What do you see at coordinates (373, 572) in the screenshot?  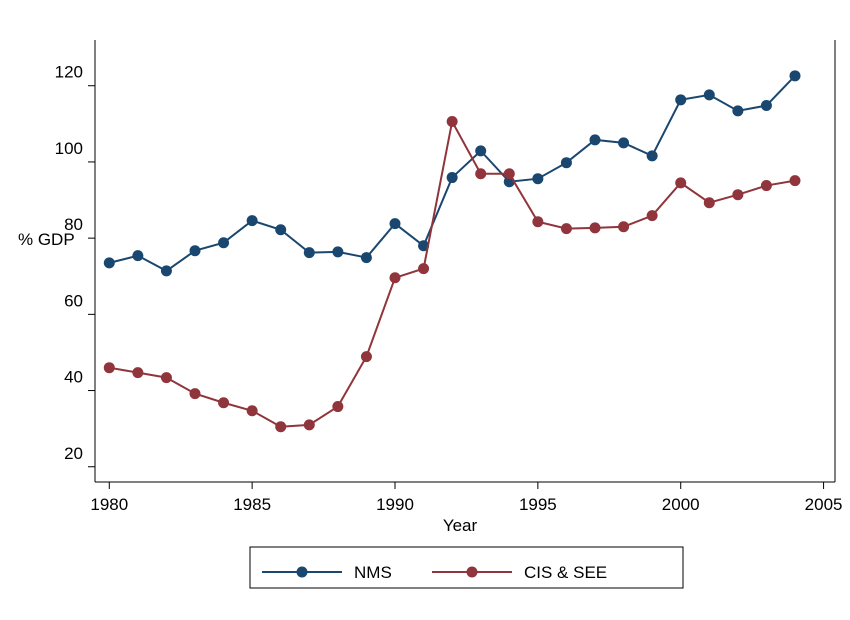 I see `legend-label: NMS` at bounding box center [373, 572].